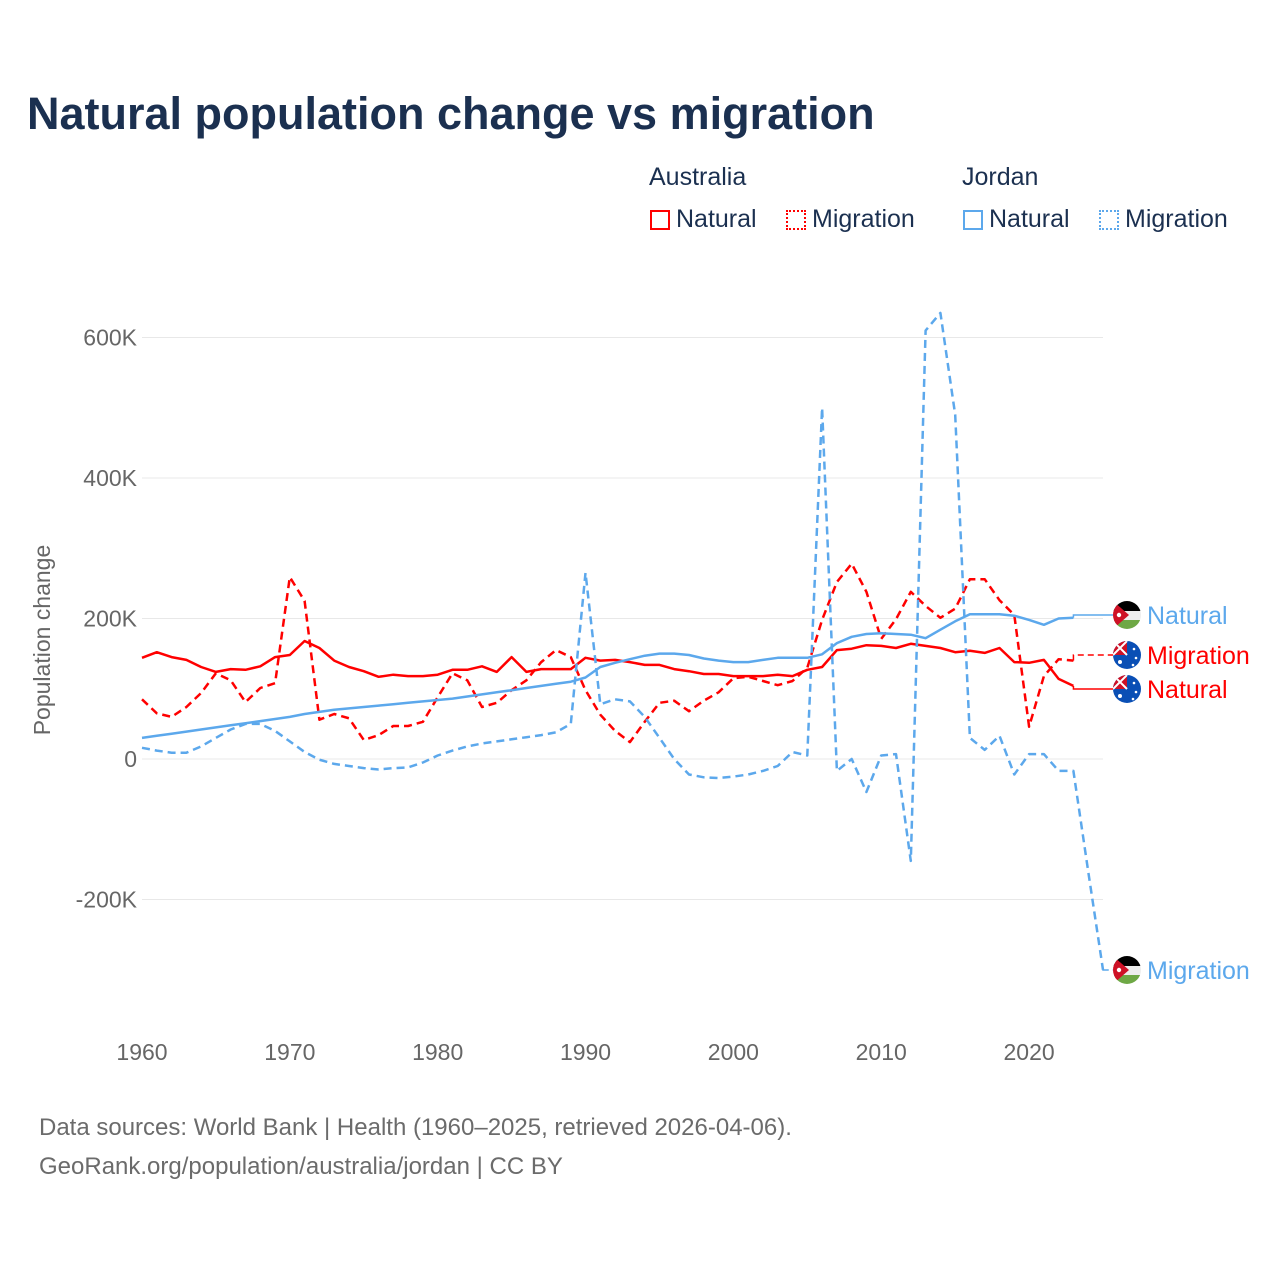 This screenshot has height=1280, width=1280. I want to click on legend-australia-natural: Natural, so click(703, 219).